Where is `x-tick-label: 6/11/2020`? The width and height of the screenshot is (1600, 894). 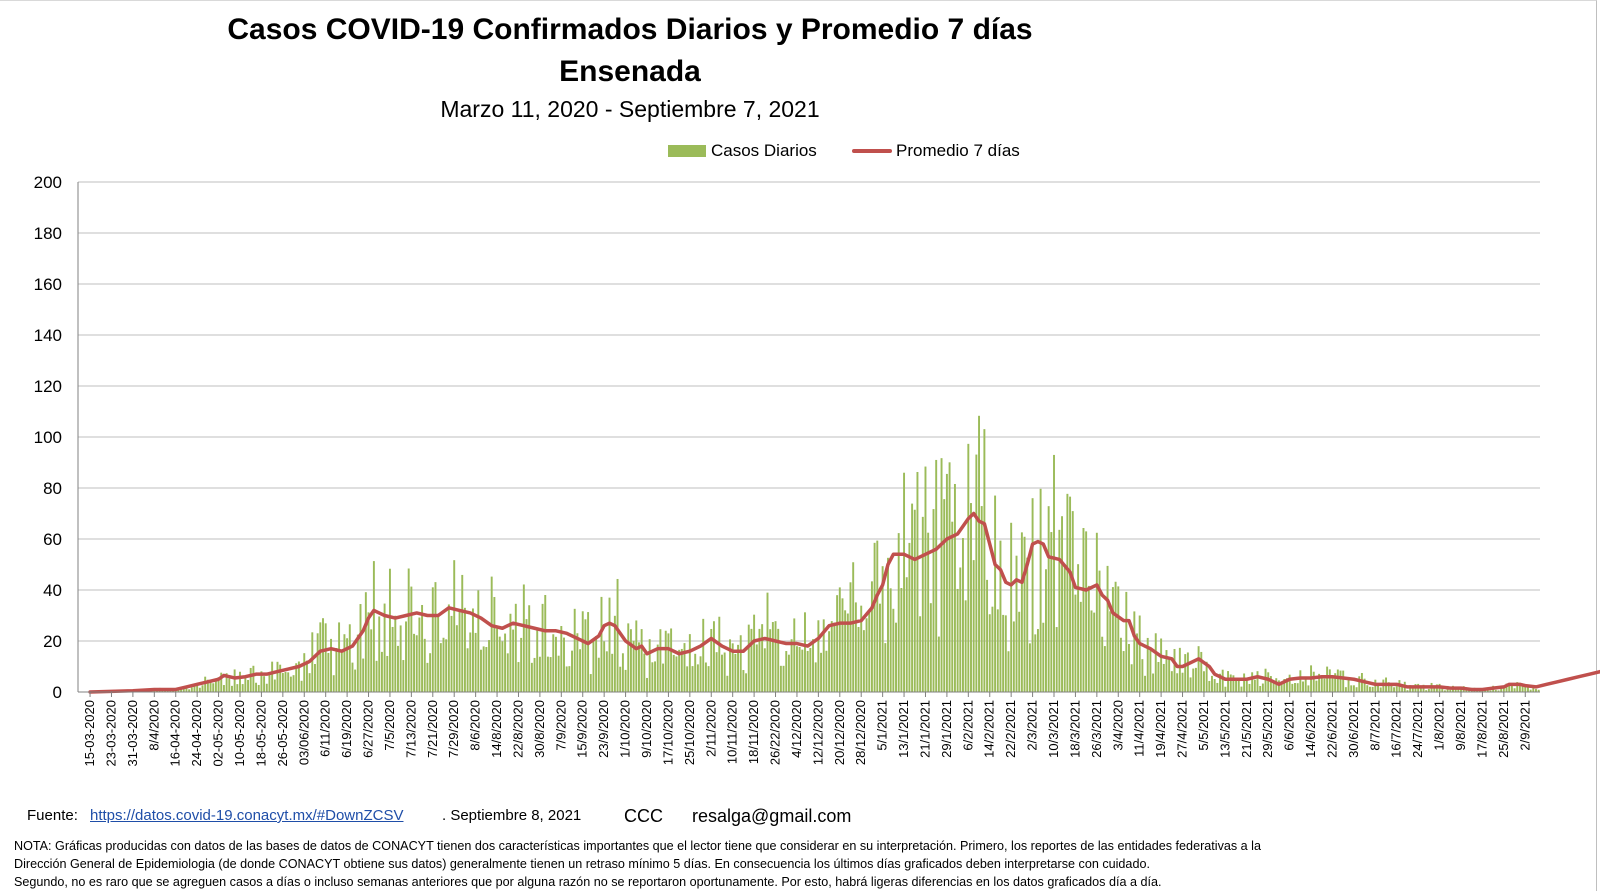
x-tick-label: 6/11/2020 is located at coordinates (325, 728).